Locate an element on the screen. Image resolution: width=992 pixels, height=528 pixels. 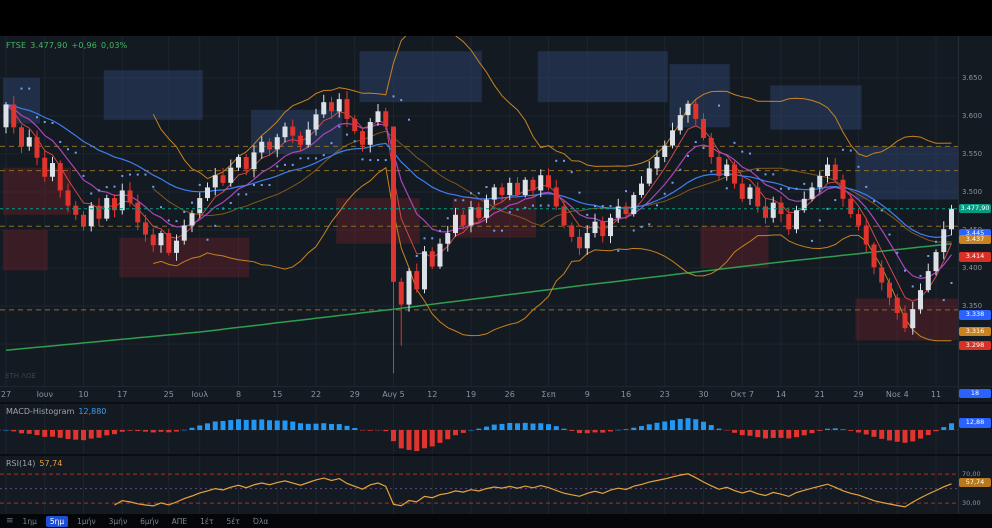
rsi-legend: RSI(14) 57,74 is located at coordinates (34, 463).